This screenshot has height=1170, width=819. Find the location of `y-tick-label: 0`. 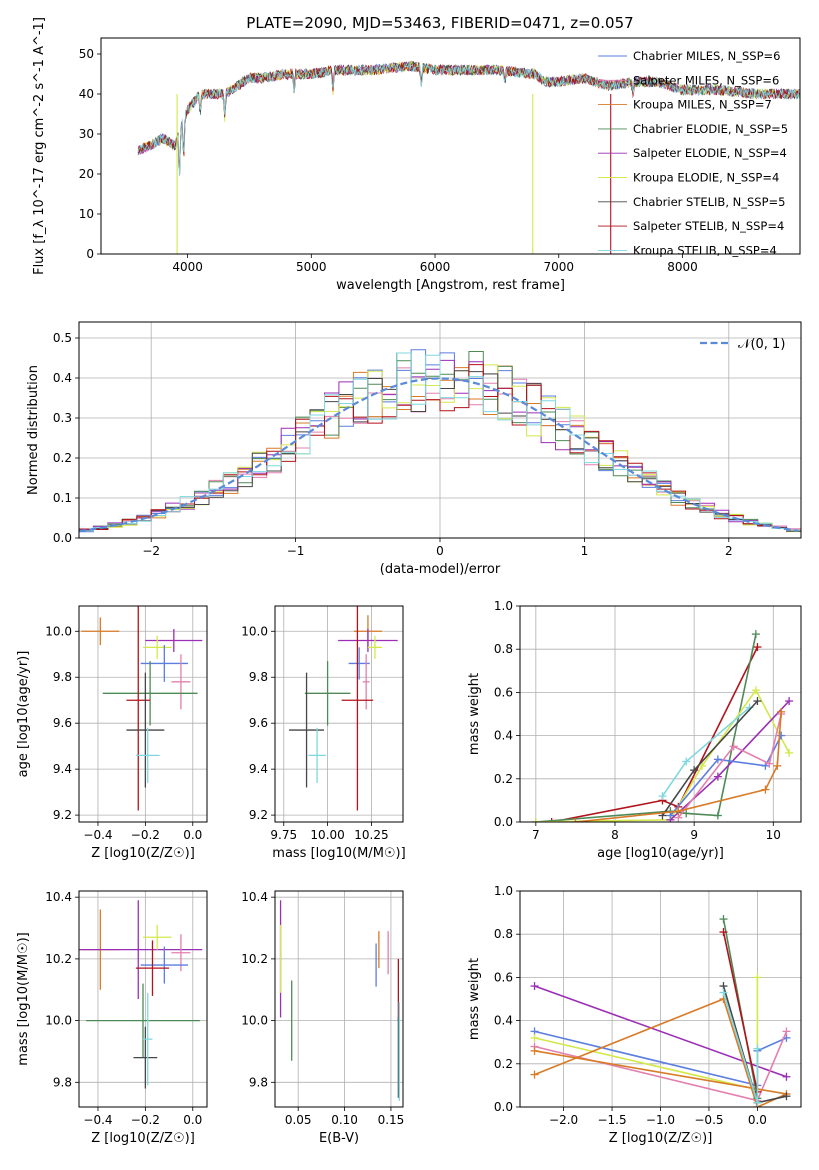

y-tick-label: 0 is located at coordinates (90, 254).